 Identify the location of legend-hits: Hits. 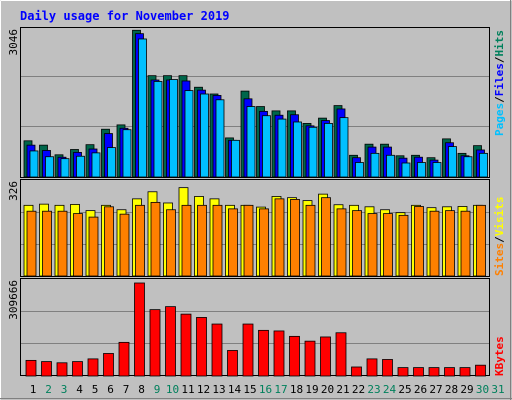
(499, 43).